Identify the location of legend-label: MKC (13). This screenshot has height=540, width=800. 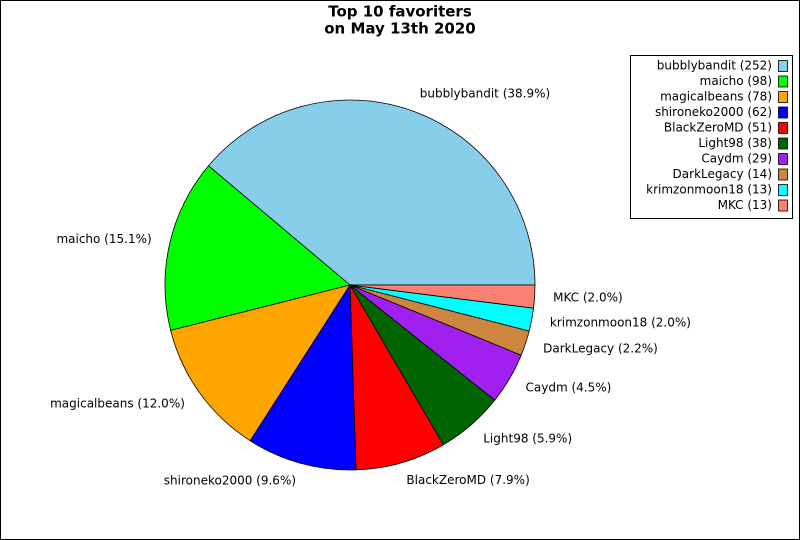
(745, 205).